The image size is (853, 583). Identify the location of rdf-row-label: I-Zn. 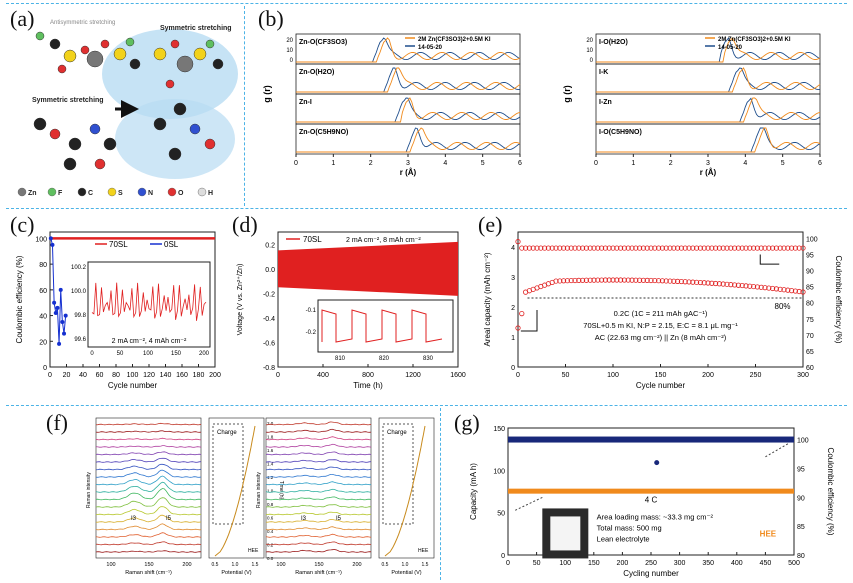
(605, 102).